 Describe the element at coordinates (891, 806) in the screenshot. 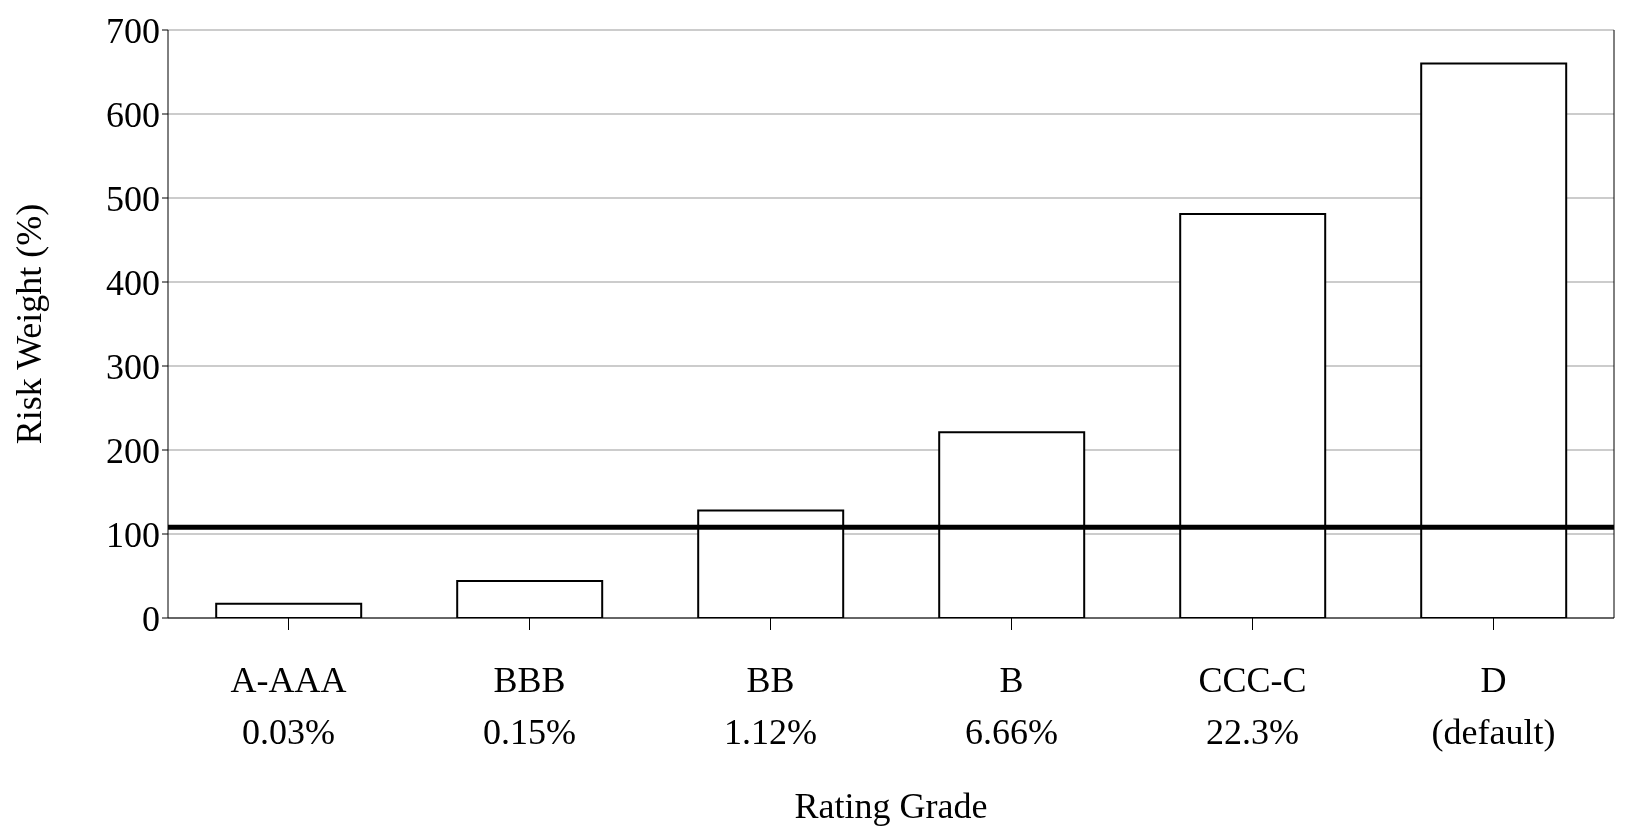

I see `x-axis-title: Rating Grade` at that location.